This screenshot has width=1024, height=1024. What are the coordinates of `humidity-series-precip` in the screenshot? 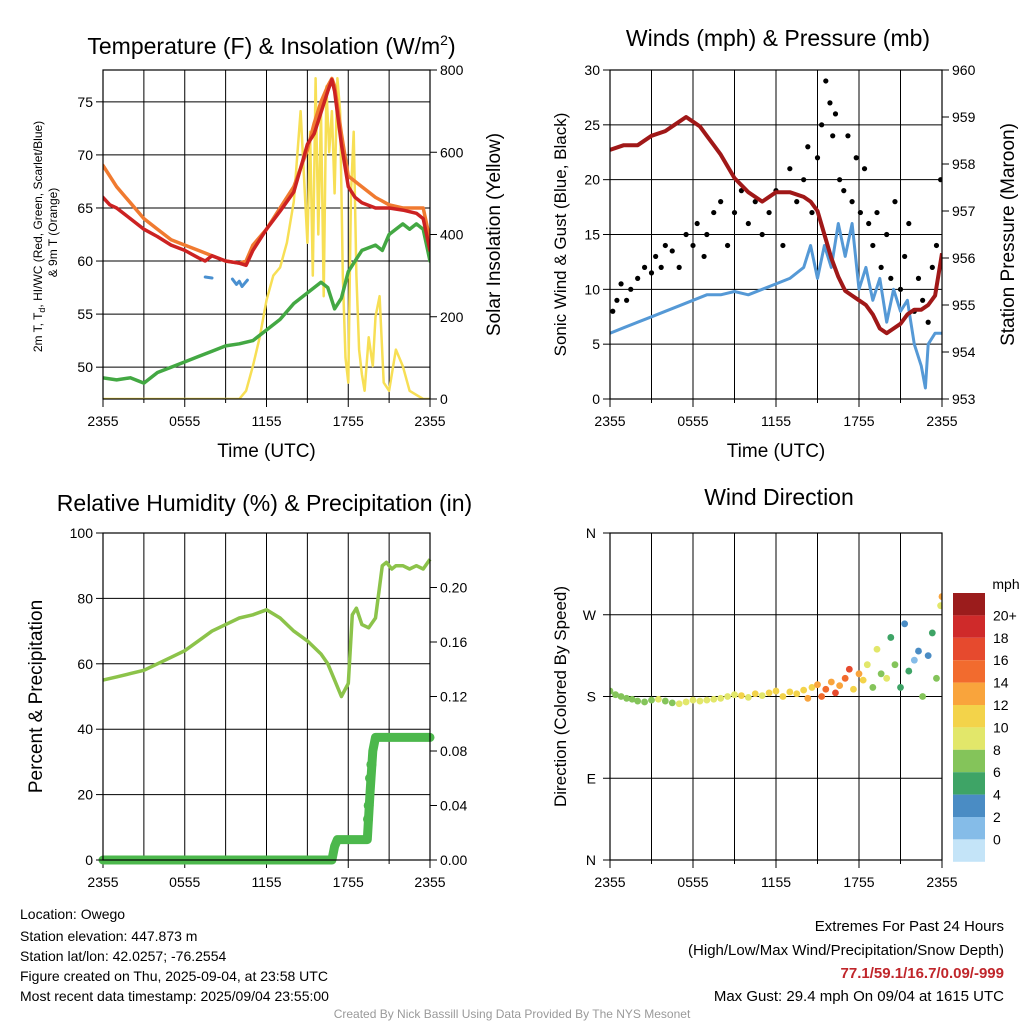 It's located at (266, 798).